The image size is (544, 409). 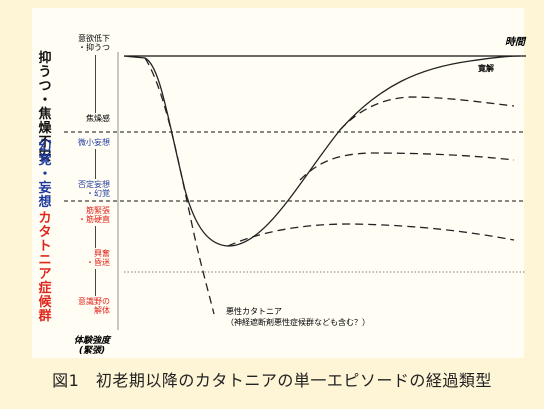 What do you see at coordinates (91, 346) in the screenshot?
I see `y-axis-title: 体験強度 (緊張)` at bounding box center [91, 346].